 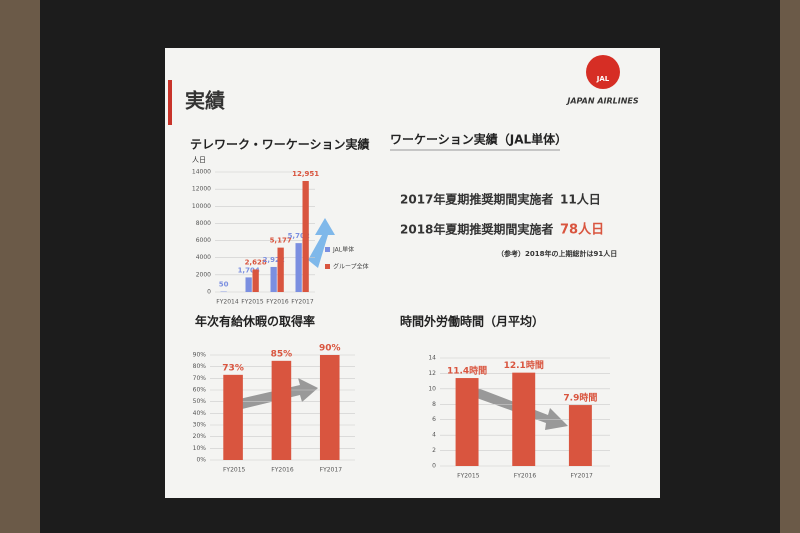 I want to click on value-label: 12.1時間, so click(x=524, y=365).